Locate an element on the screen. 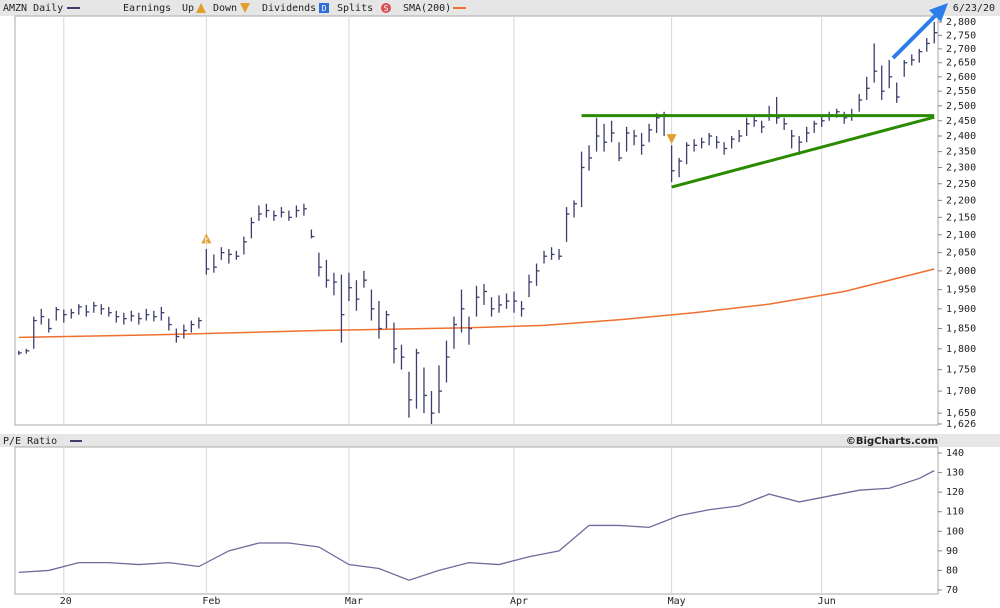 The width and height of the screenshot is (1000, 608). y-tick-label: 140 is located at coordinates (955, 453).